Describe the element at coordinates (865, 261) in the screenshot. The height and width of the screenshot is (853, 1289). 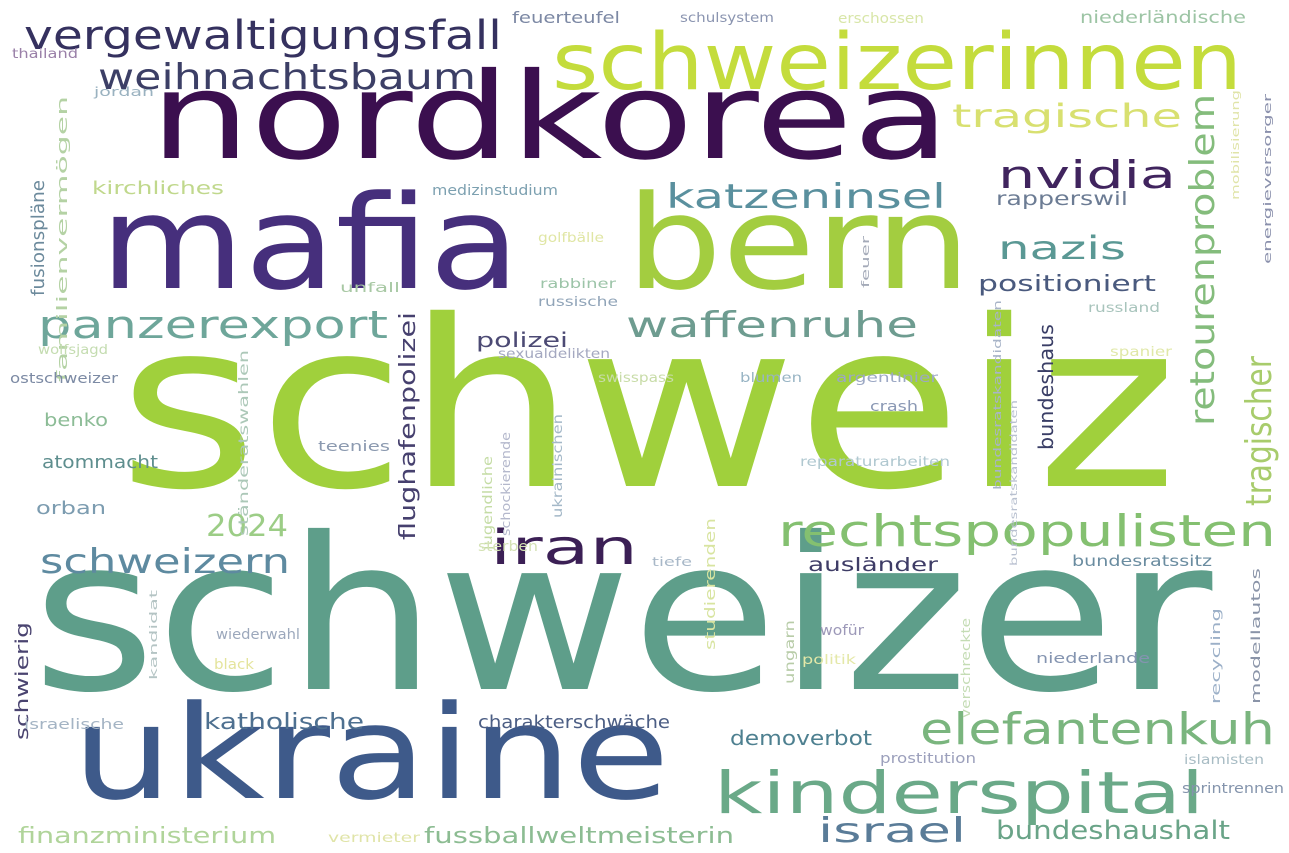
I see `word-feuer: feuer` at that location.